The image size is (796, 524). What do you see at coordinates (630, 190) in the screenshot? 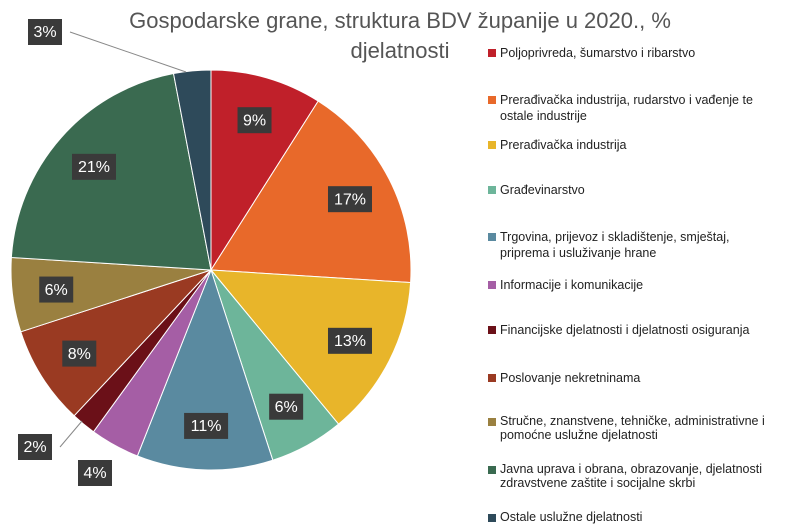
I see `legend-item: Građevinarstvo` at bounding box center [630, 190].